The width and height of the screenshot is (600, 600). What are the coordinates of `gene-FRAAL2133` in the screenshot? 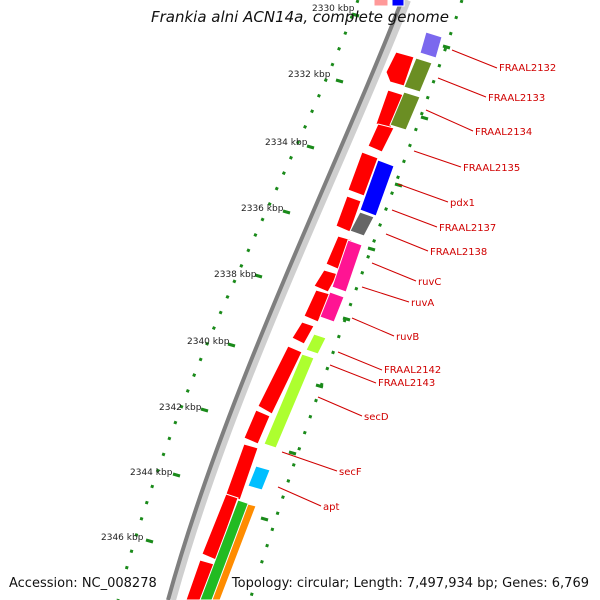 It's located at (418, 75).